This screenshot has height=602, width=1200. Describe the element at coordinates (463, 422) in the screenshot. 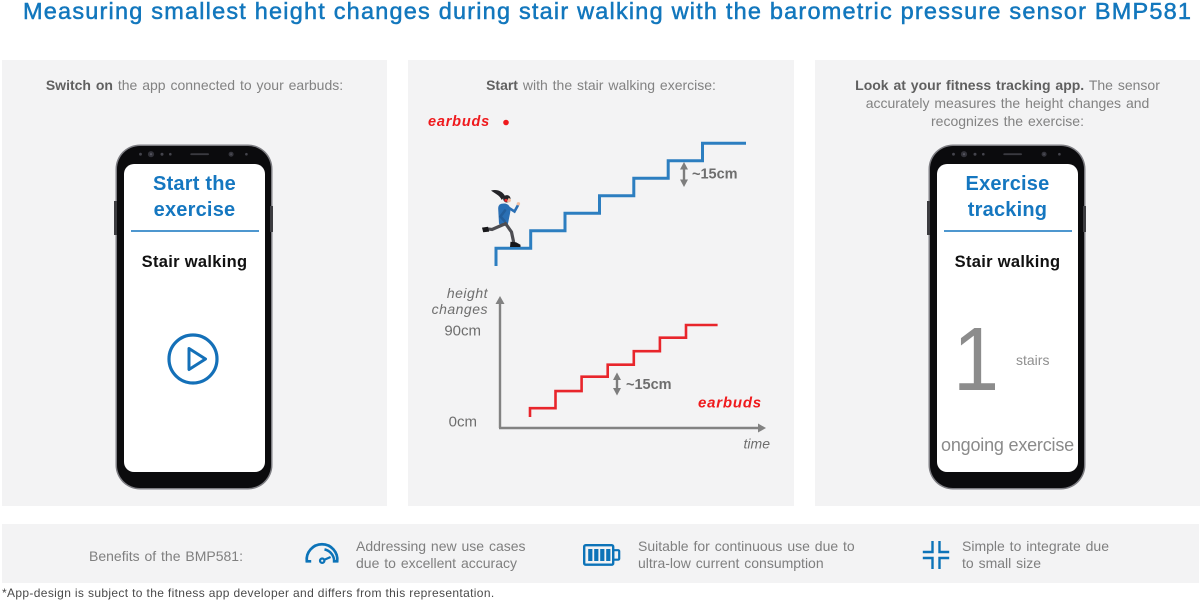

I see `svg-text: 0cm` at that location.